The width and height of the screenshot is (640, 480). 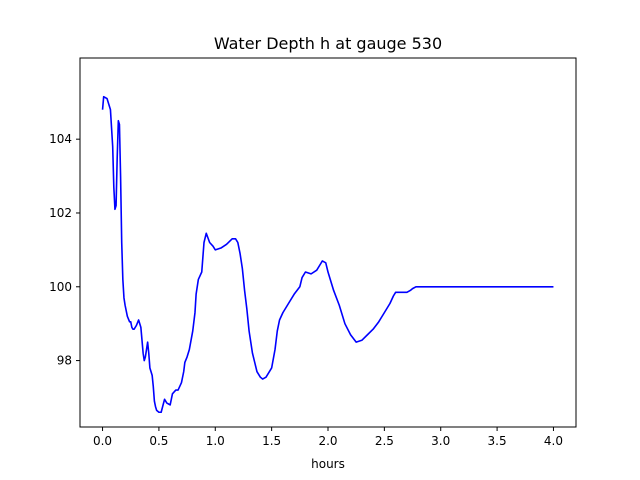 What do you see at coordinates (271, 441) in the screenshot?
I see `x-tick-label: 1.5` at bounding box center [271, 441].